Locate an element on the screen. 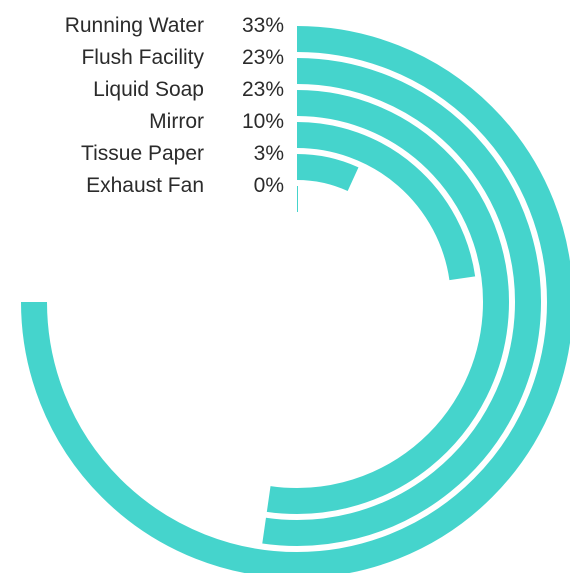  category-label-flush-facility: Flush Facility is located at coordinates (142, 57).